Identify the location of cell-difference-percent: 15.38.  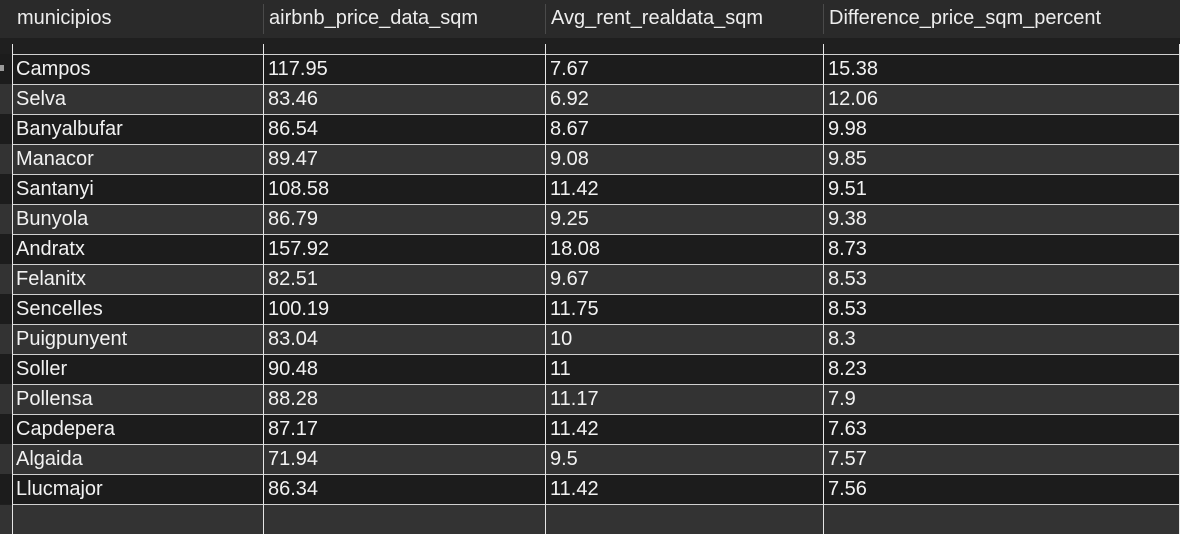
(853, 69).